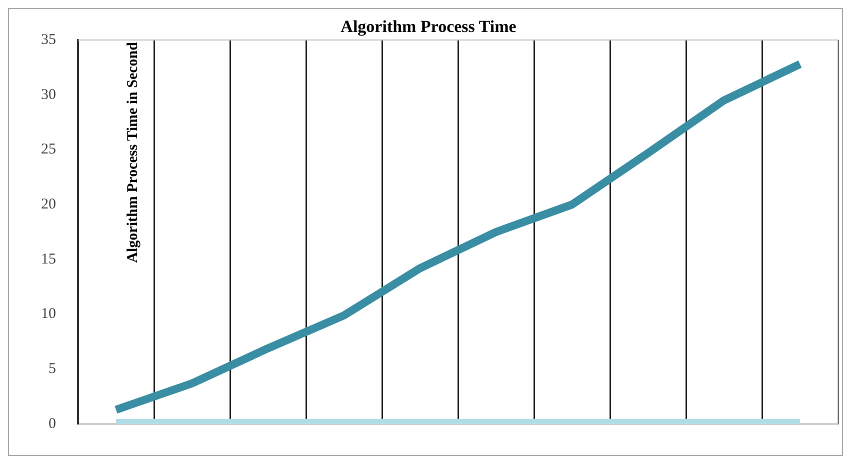 This screenshot has width=851, height=464. I want to click on y-tick-label: 5, so click(52, 369).